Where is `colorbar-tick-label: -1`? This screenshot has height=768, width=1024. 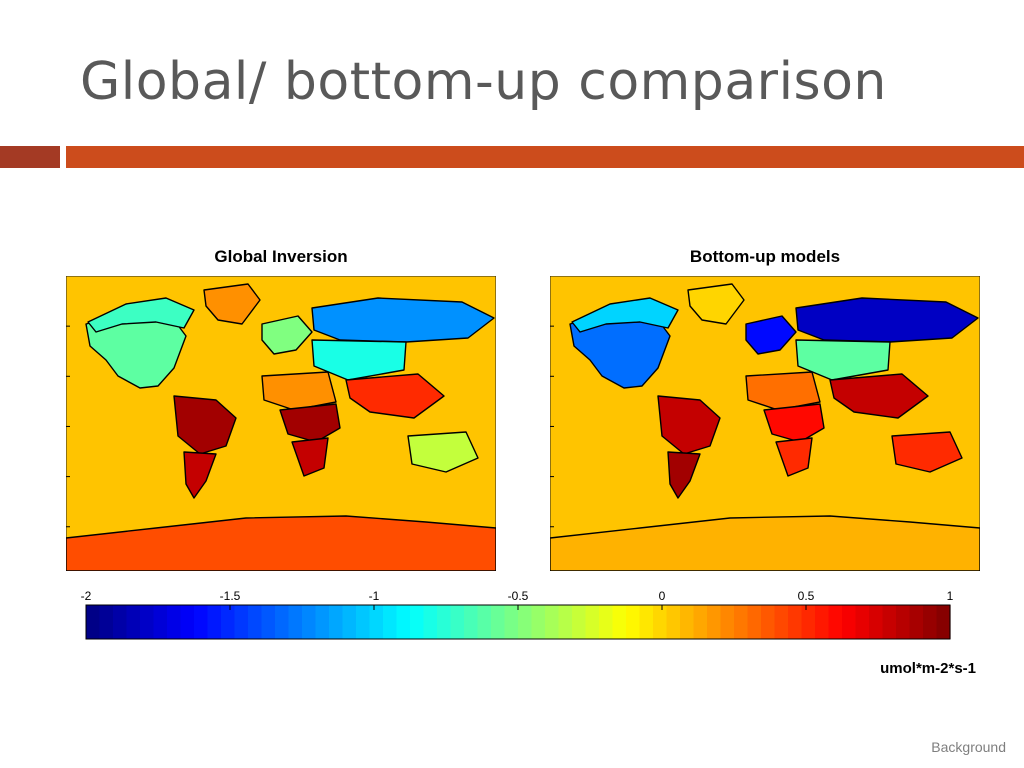
colorbar-tick-label: -1 is located at coordinates (374, 596).